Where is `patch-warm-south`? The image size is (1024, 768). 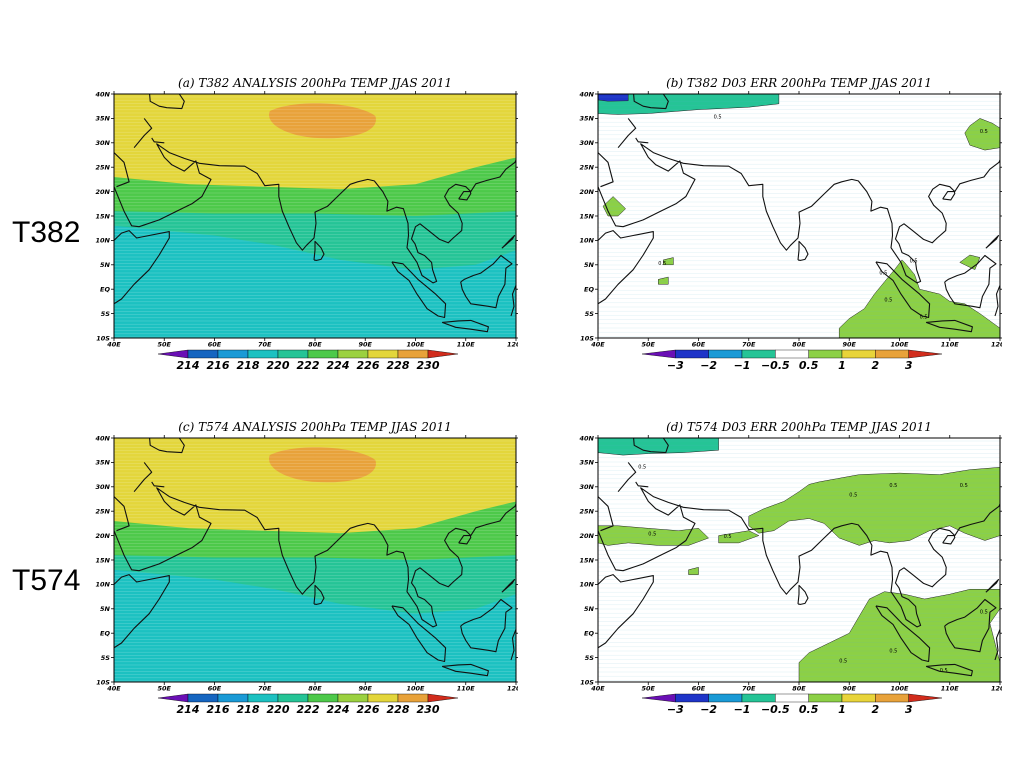 patch-warm-south is located at coordinates (919, 299).